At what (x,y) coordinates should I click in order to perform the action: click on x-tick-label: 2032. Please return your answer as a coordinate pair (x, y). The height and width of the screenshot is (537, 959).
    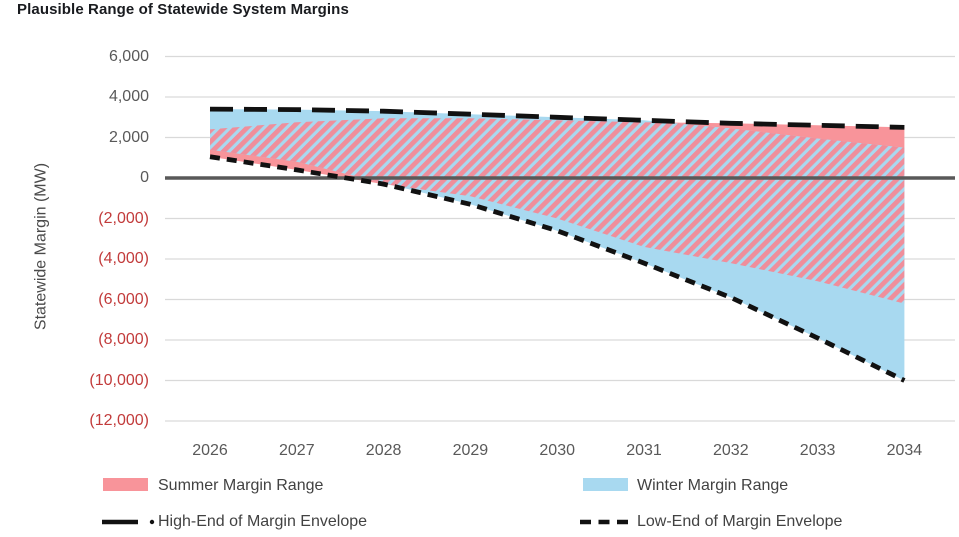
    Looking at the image, I should click on (731, 450).